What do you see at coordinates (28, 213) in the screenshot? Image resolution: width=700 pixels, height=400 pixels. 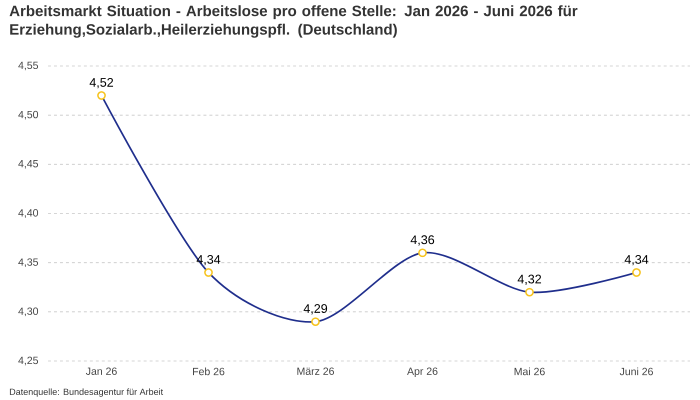 I see `y-tick-label: 4,40` at bounding box center [28, 213].